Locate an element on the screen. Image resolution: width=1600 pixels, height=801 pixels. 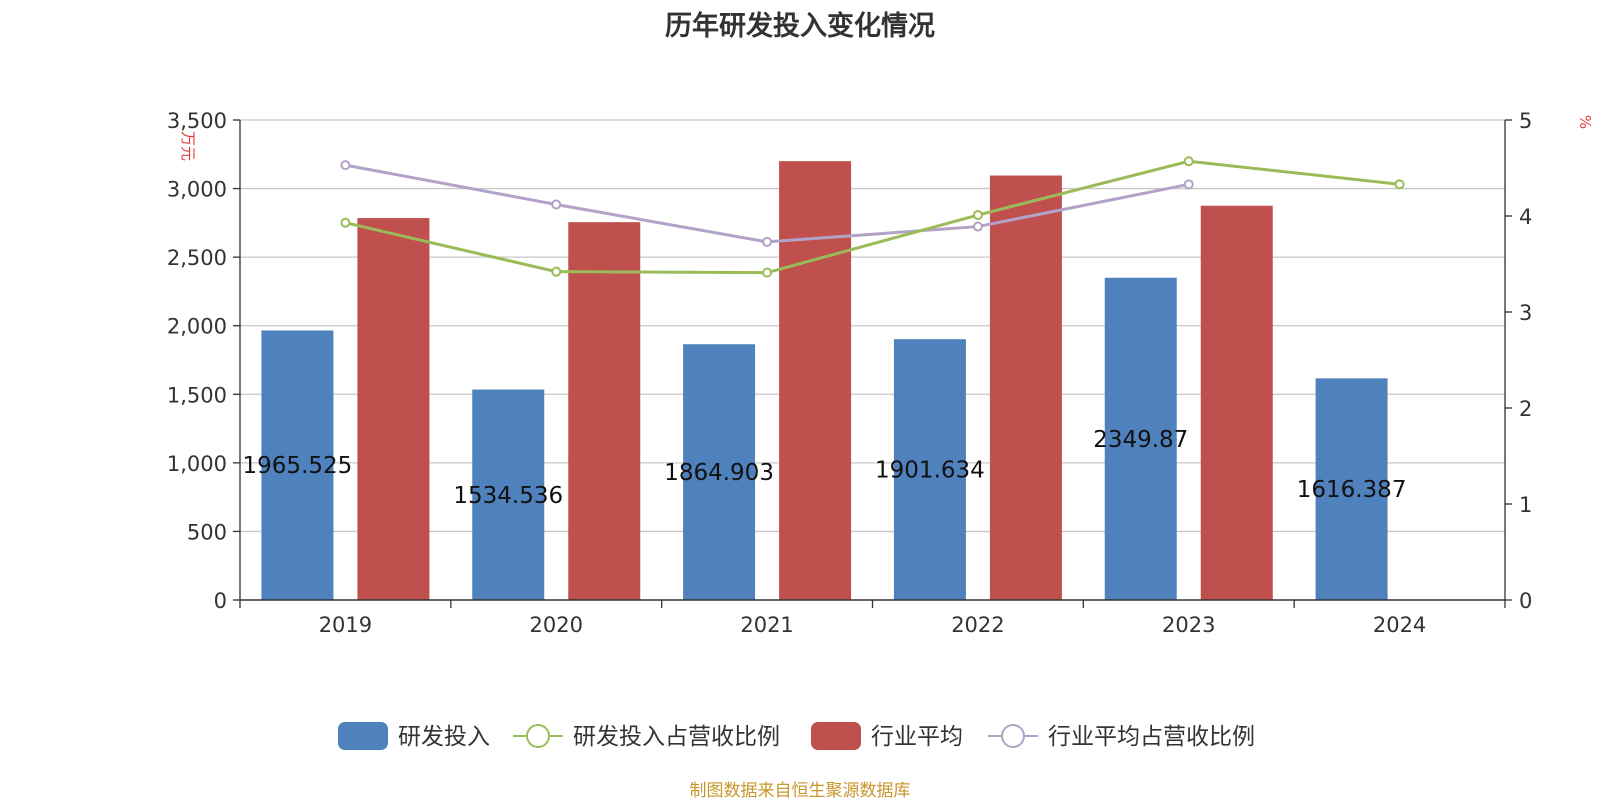
y-left-tick-label: 3,500 is located at coordinates (197, 121).